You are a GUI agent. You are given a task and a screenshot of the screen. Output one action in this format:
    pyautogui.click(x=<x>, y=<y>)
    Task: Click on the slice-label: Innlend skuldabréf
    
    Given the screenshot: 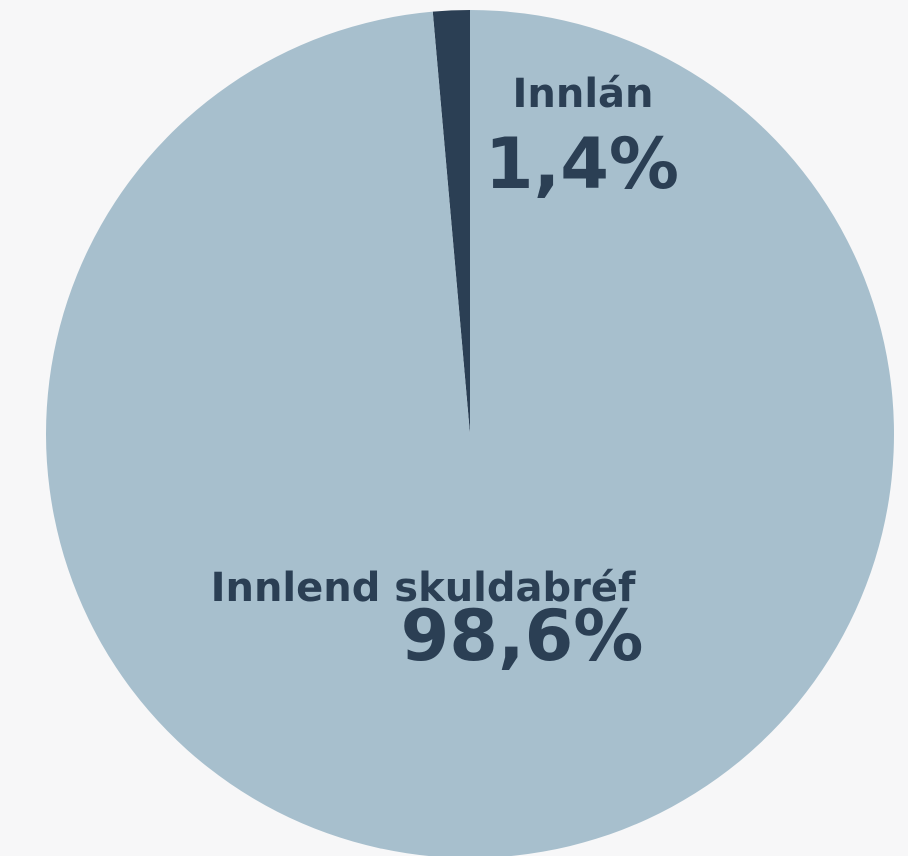 What is the action you would take?
    pyautogui.click(x=423, y=588)
    